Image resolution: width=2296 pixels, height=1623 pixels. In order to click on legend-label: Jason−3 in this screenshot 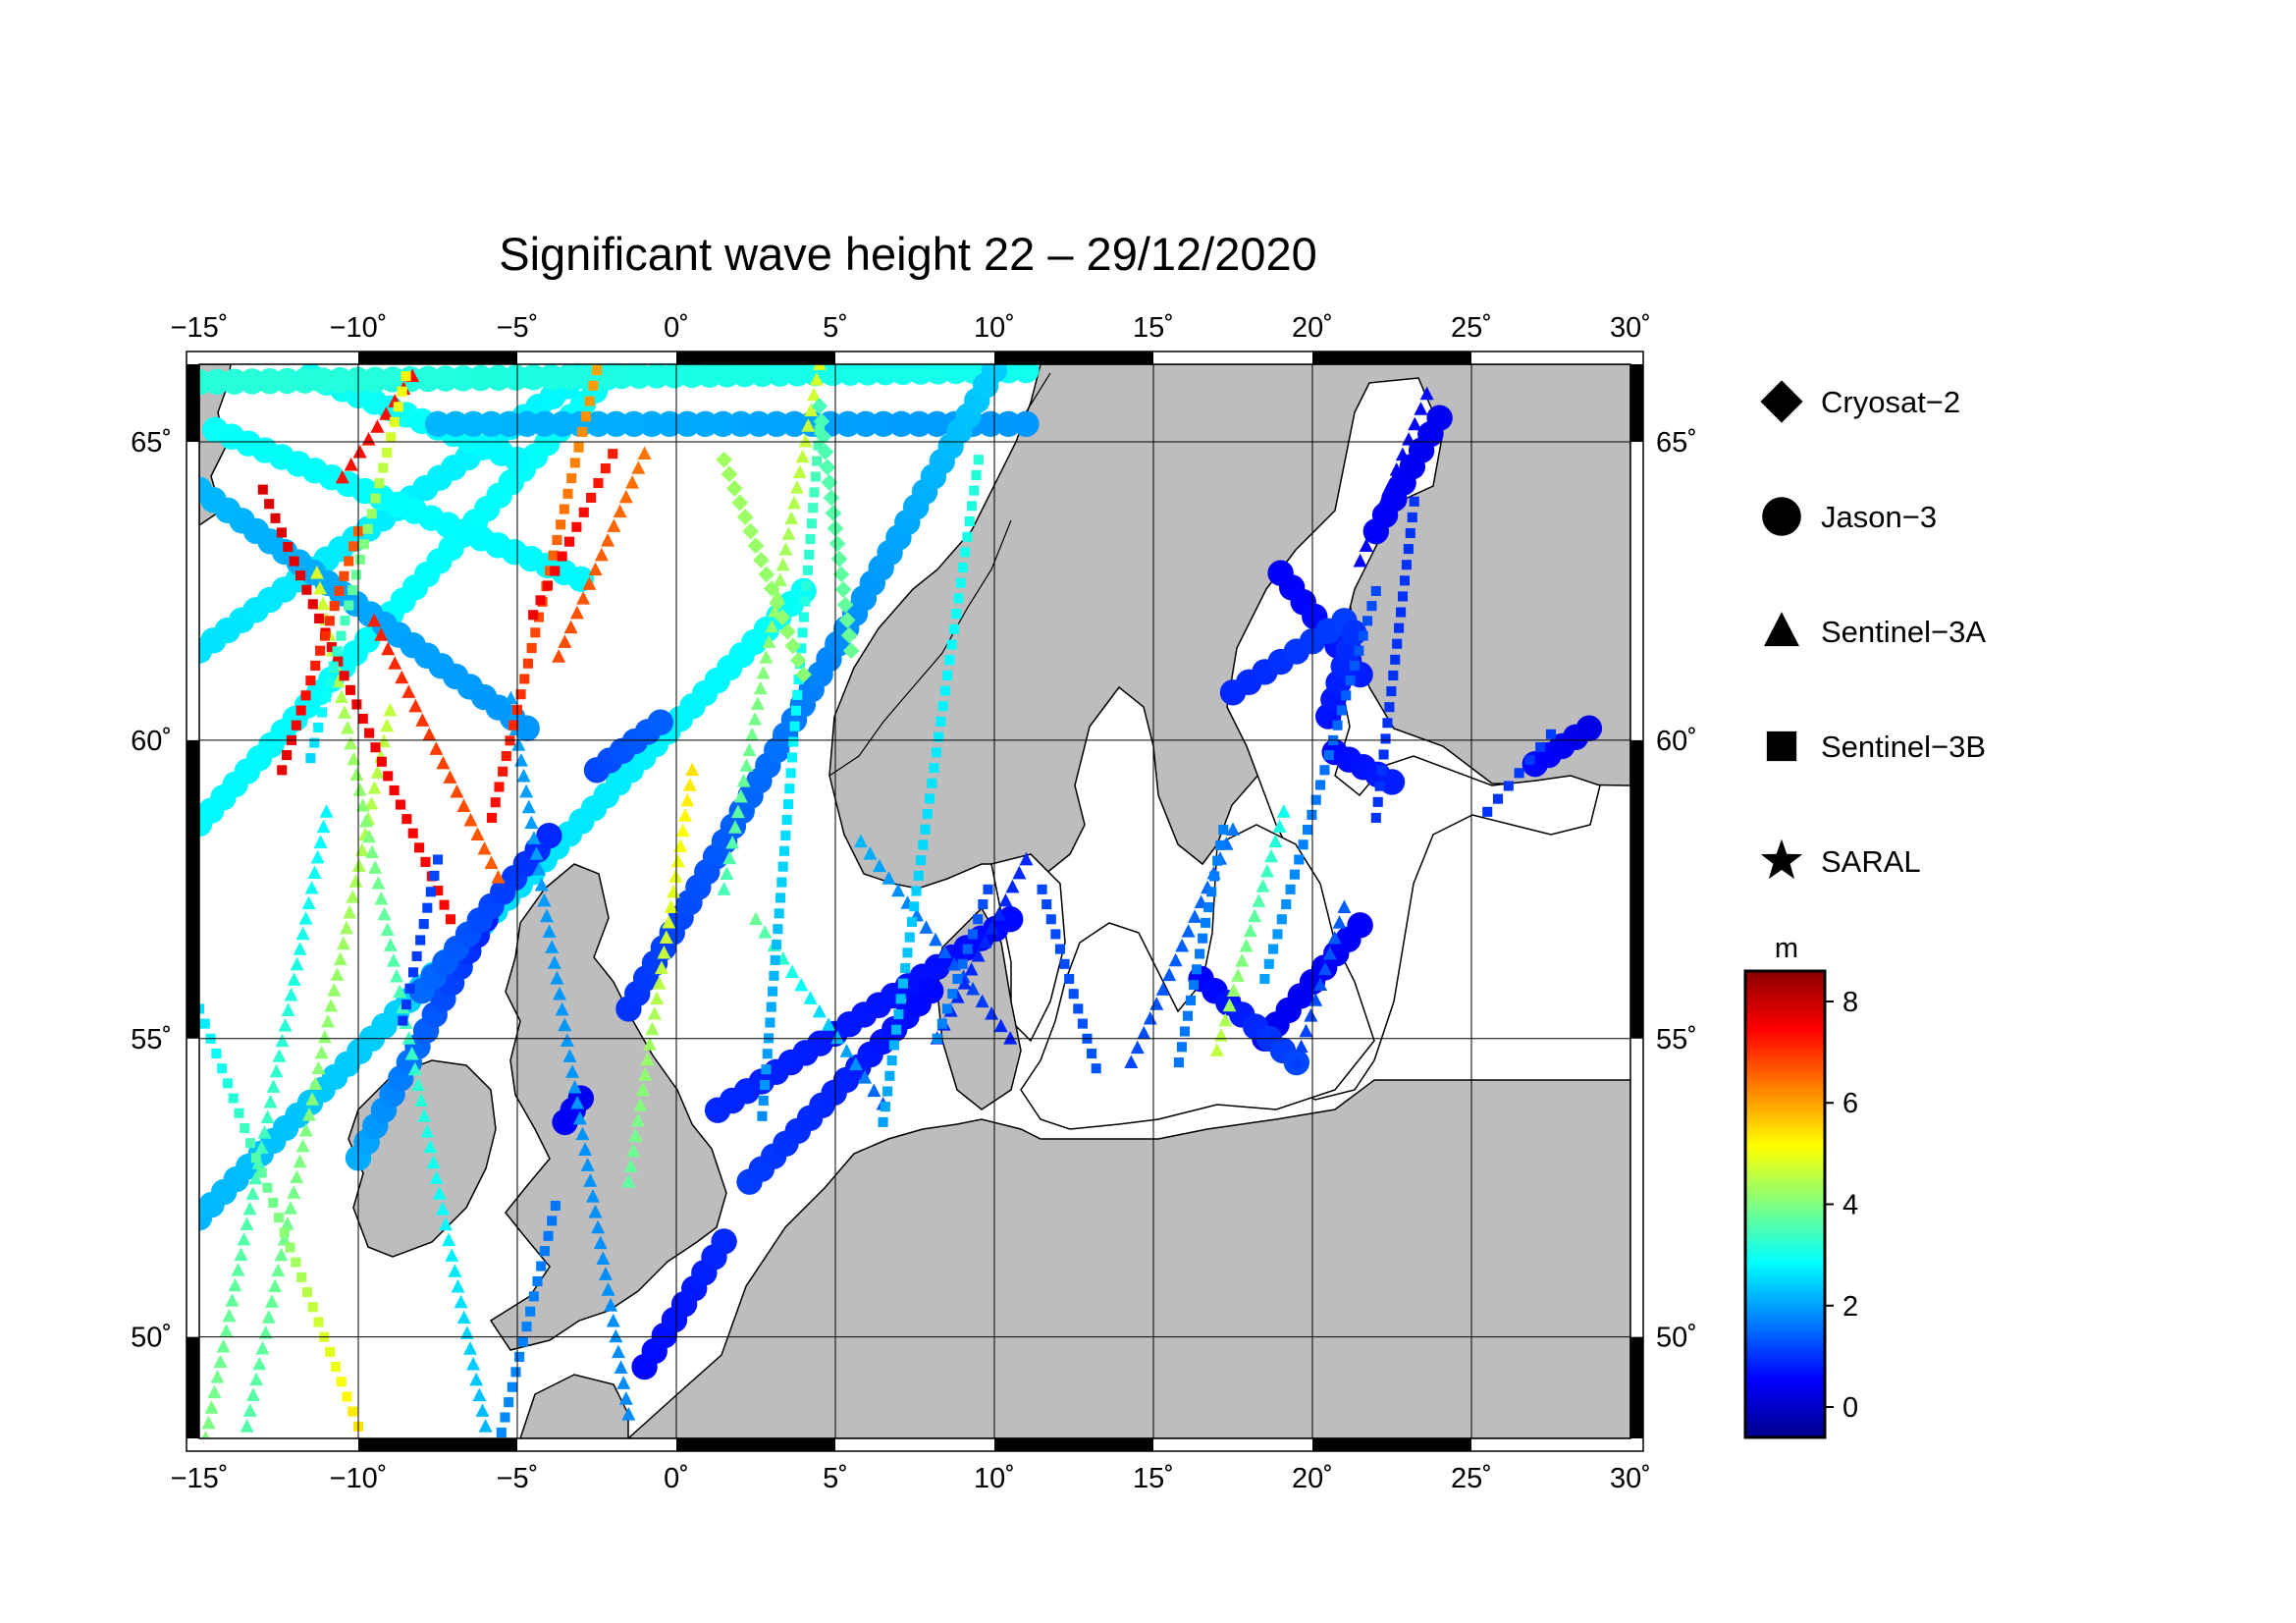, I will do `click(1879, 517)`.